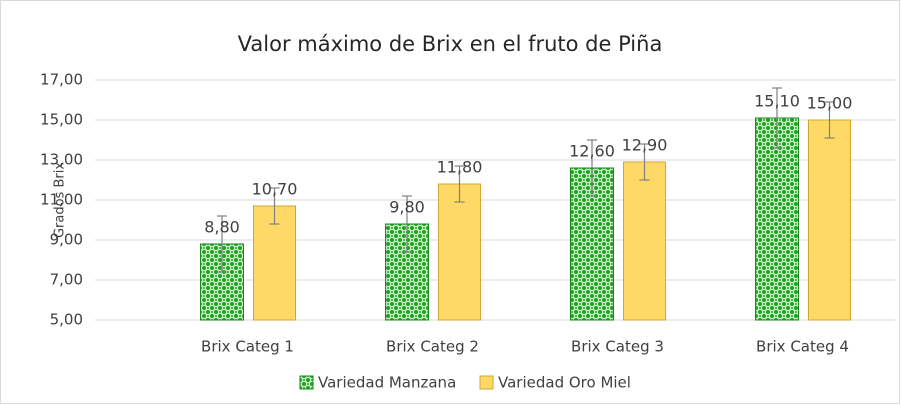 This screenshot has width=901, height=405. I want to click on data-label: 9,80, so click(407, 207).